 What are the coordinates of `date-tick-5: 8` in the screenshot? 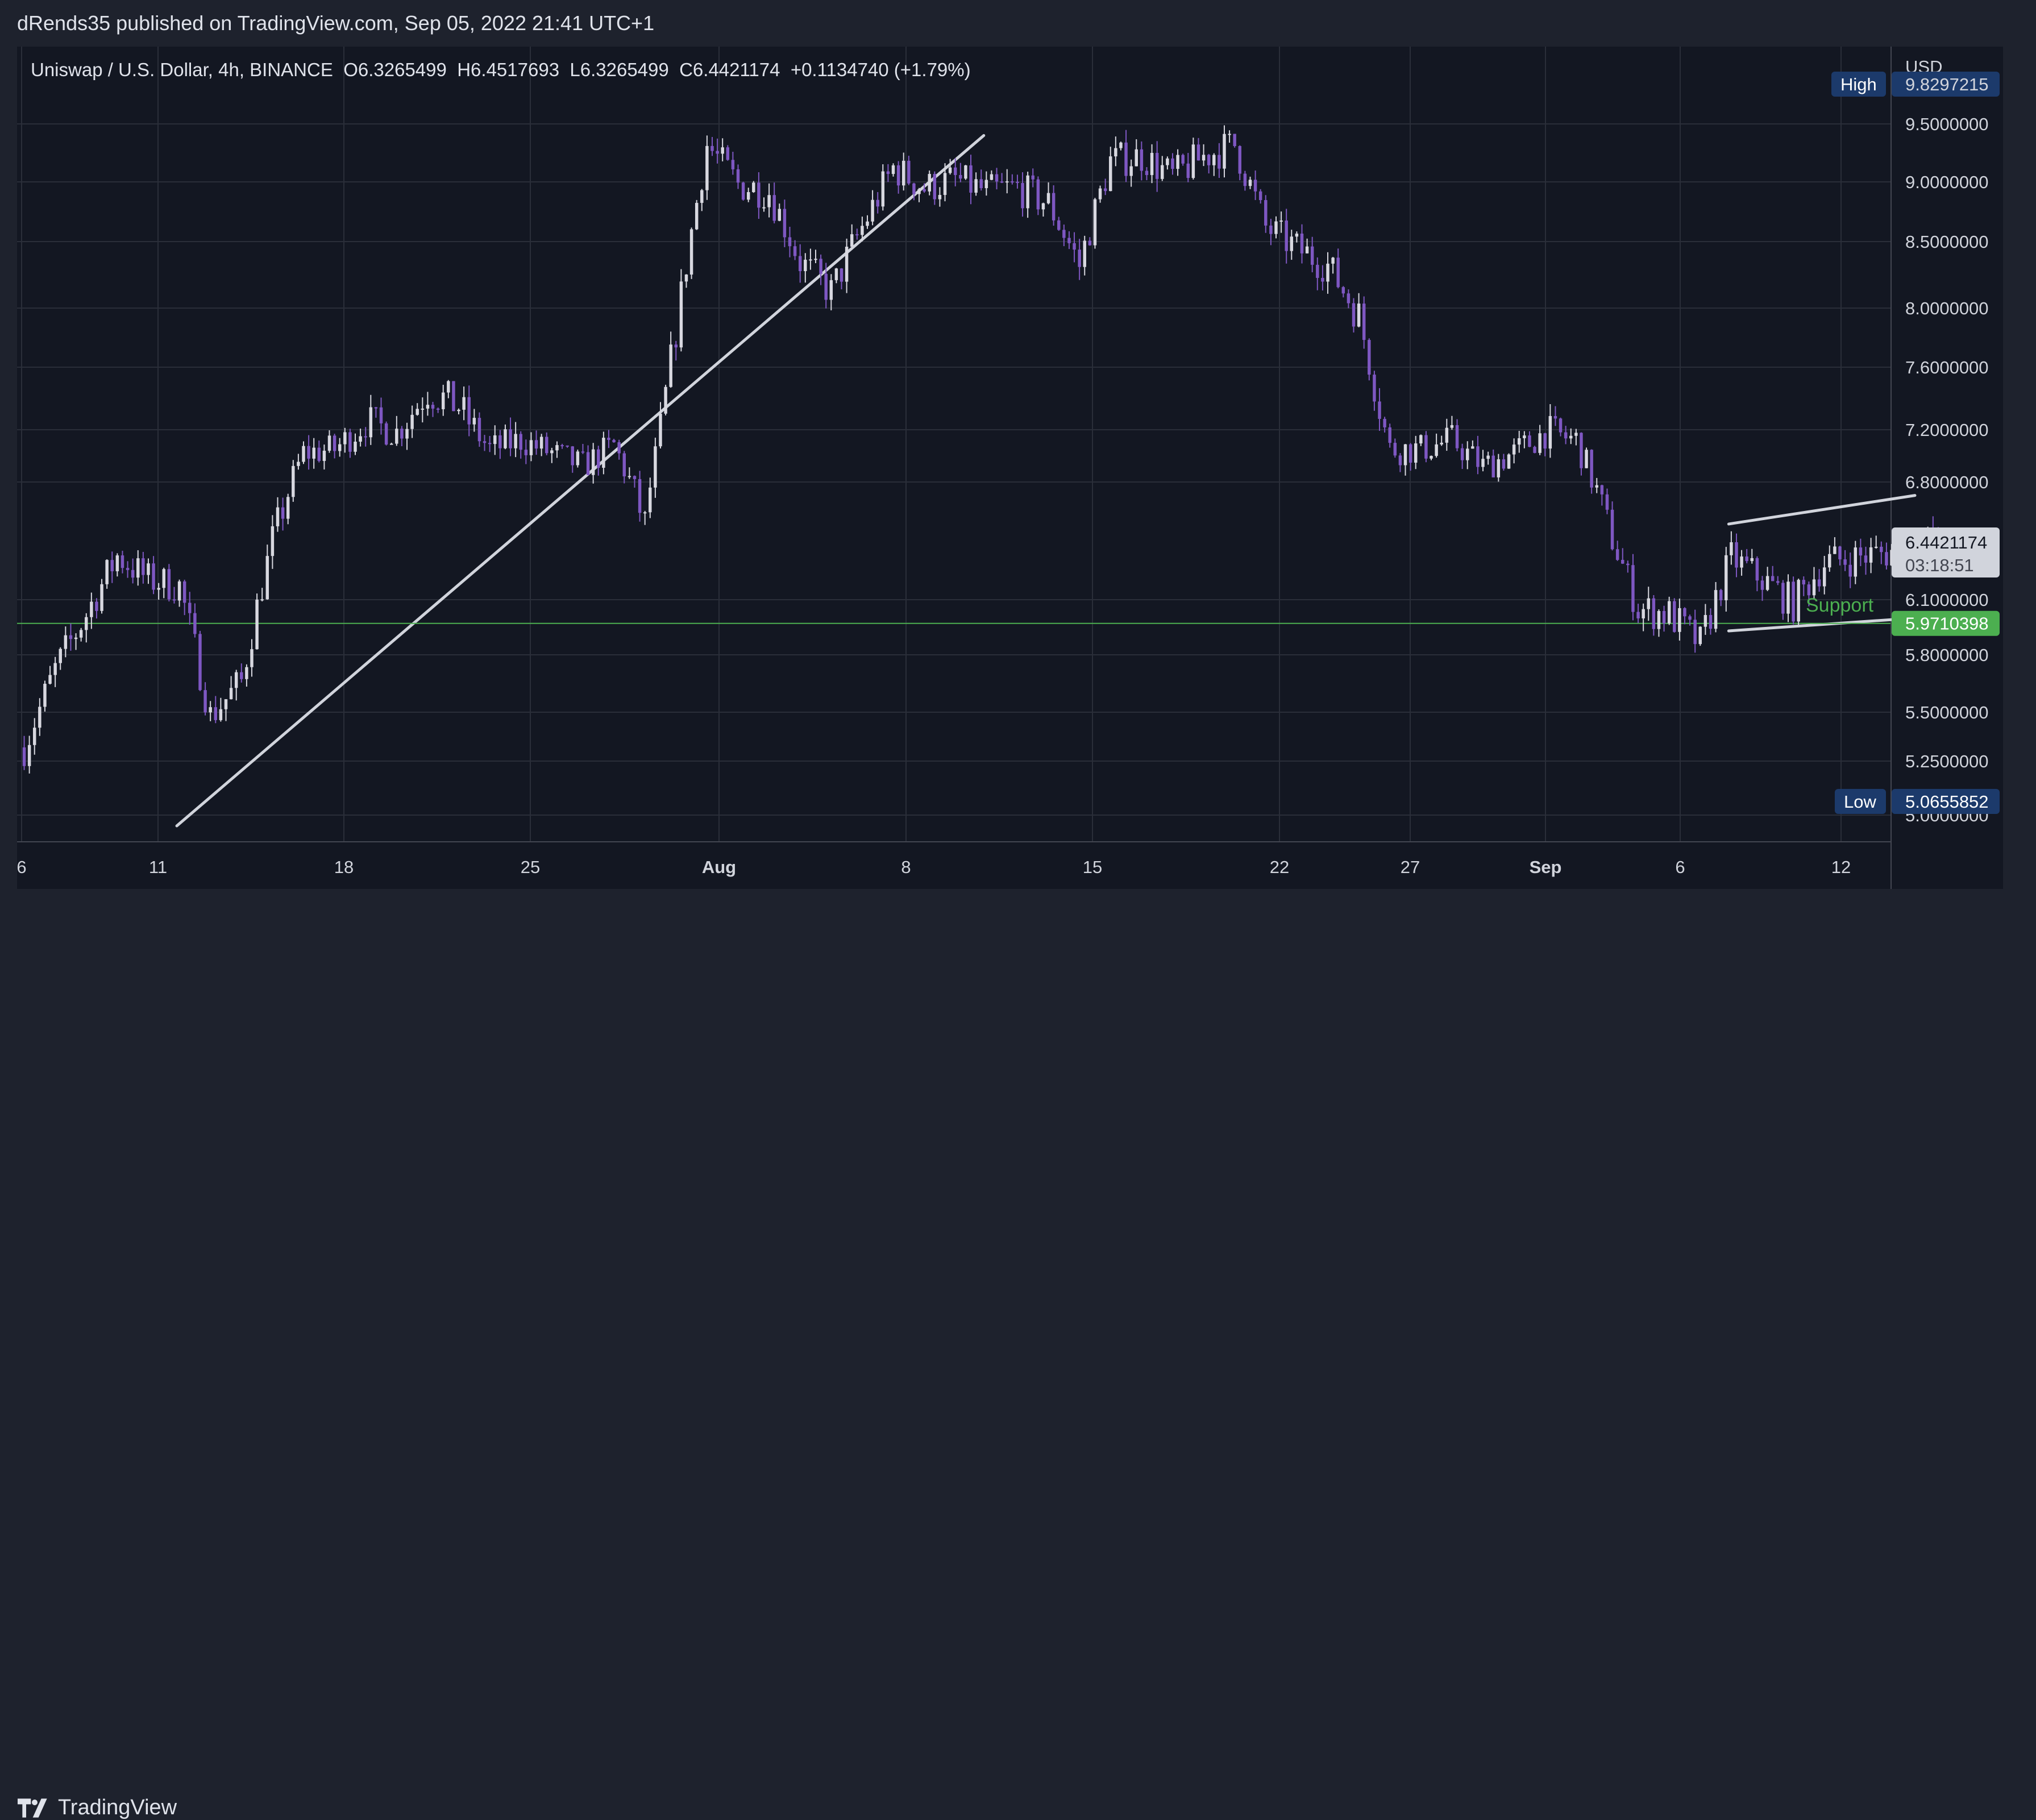 It's located at (906, 867).